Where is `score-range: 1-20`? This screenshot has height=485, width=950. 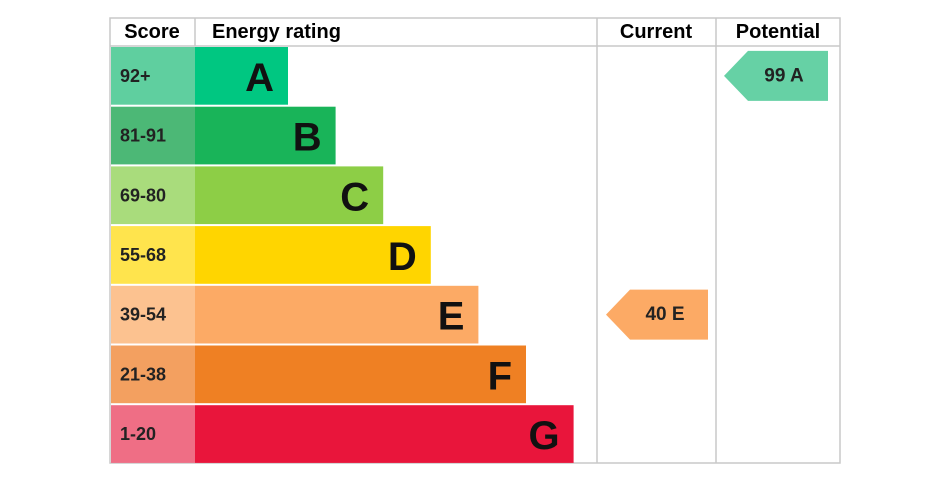 score-range: 1-20 is located at coordinates (138, 434).